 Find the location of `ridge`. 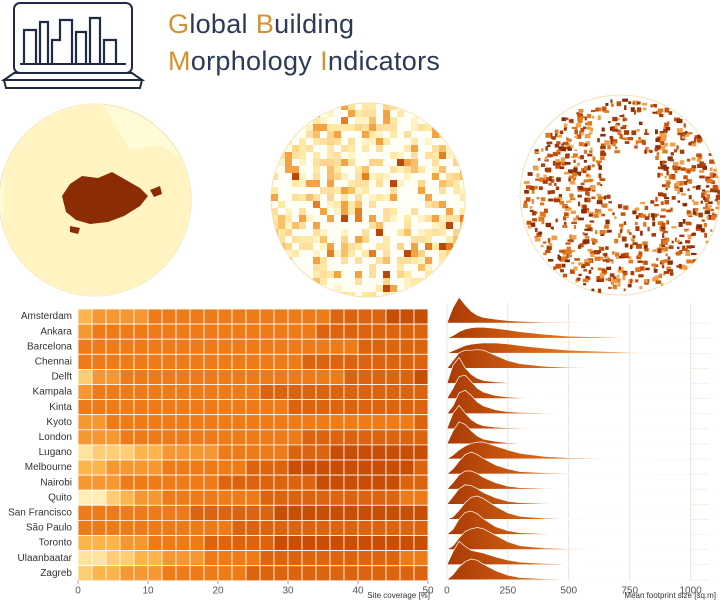

ridge is located at coordinates (568, 507).